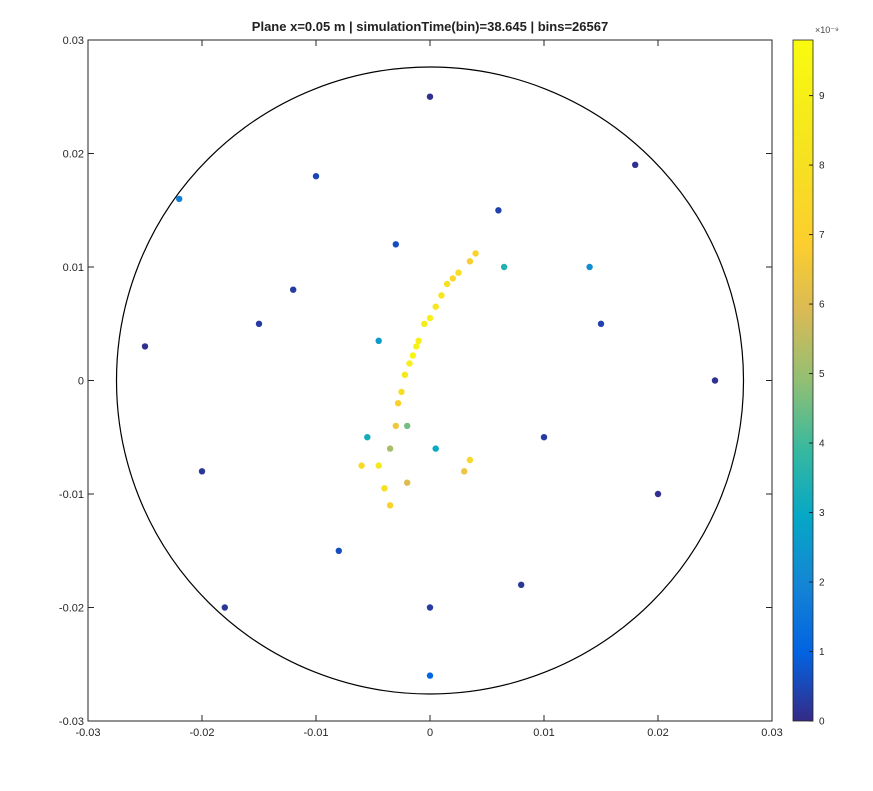  What do you see at coordinates (822, 374) in the screenshot?
I see `colorbar-tick-label: 5` at bounding box center [822, 374].